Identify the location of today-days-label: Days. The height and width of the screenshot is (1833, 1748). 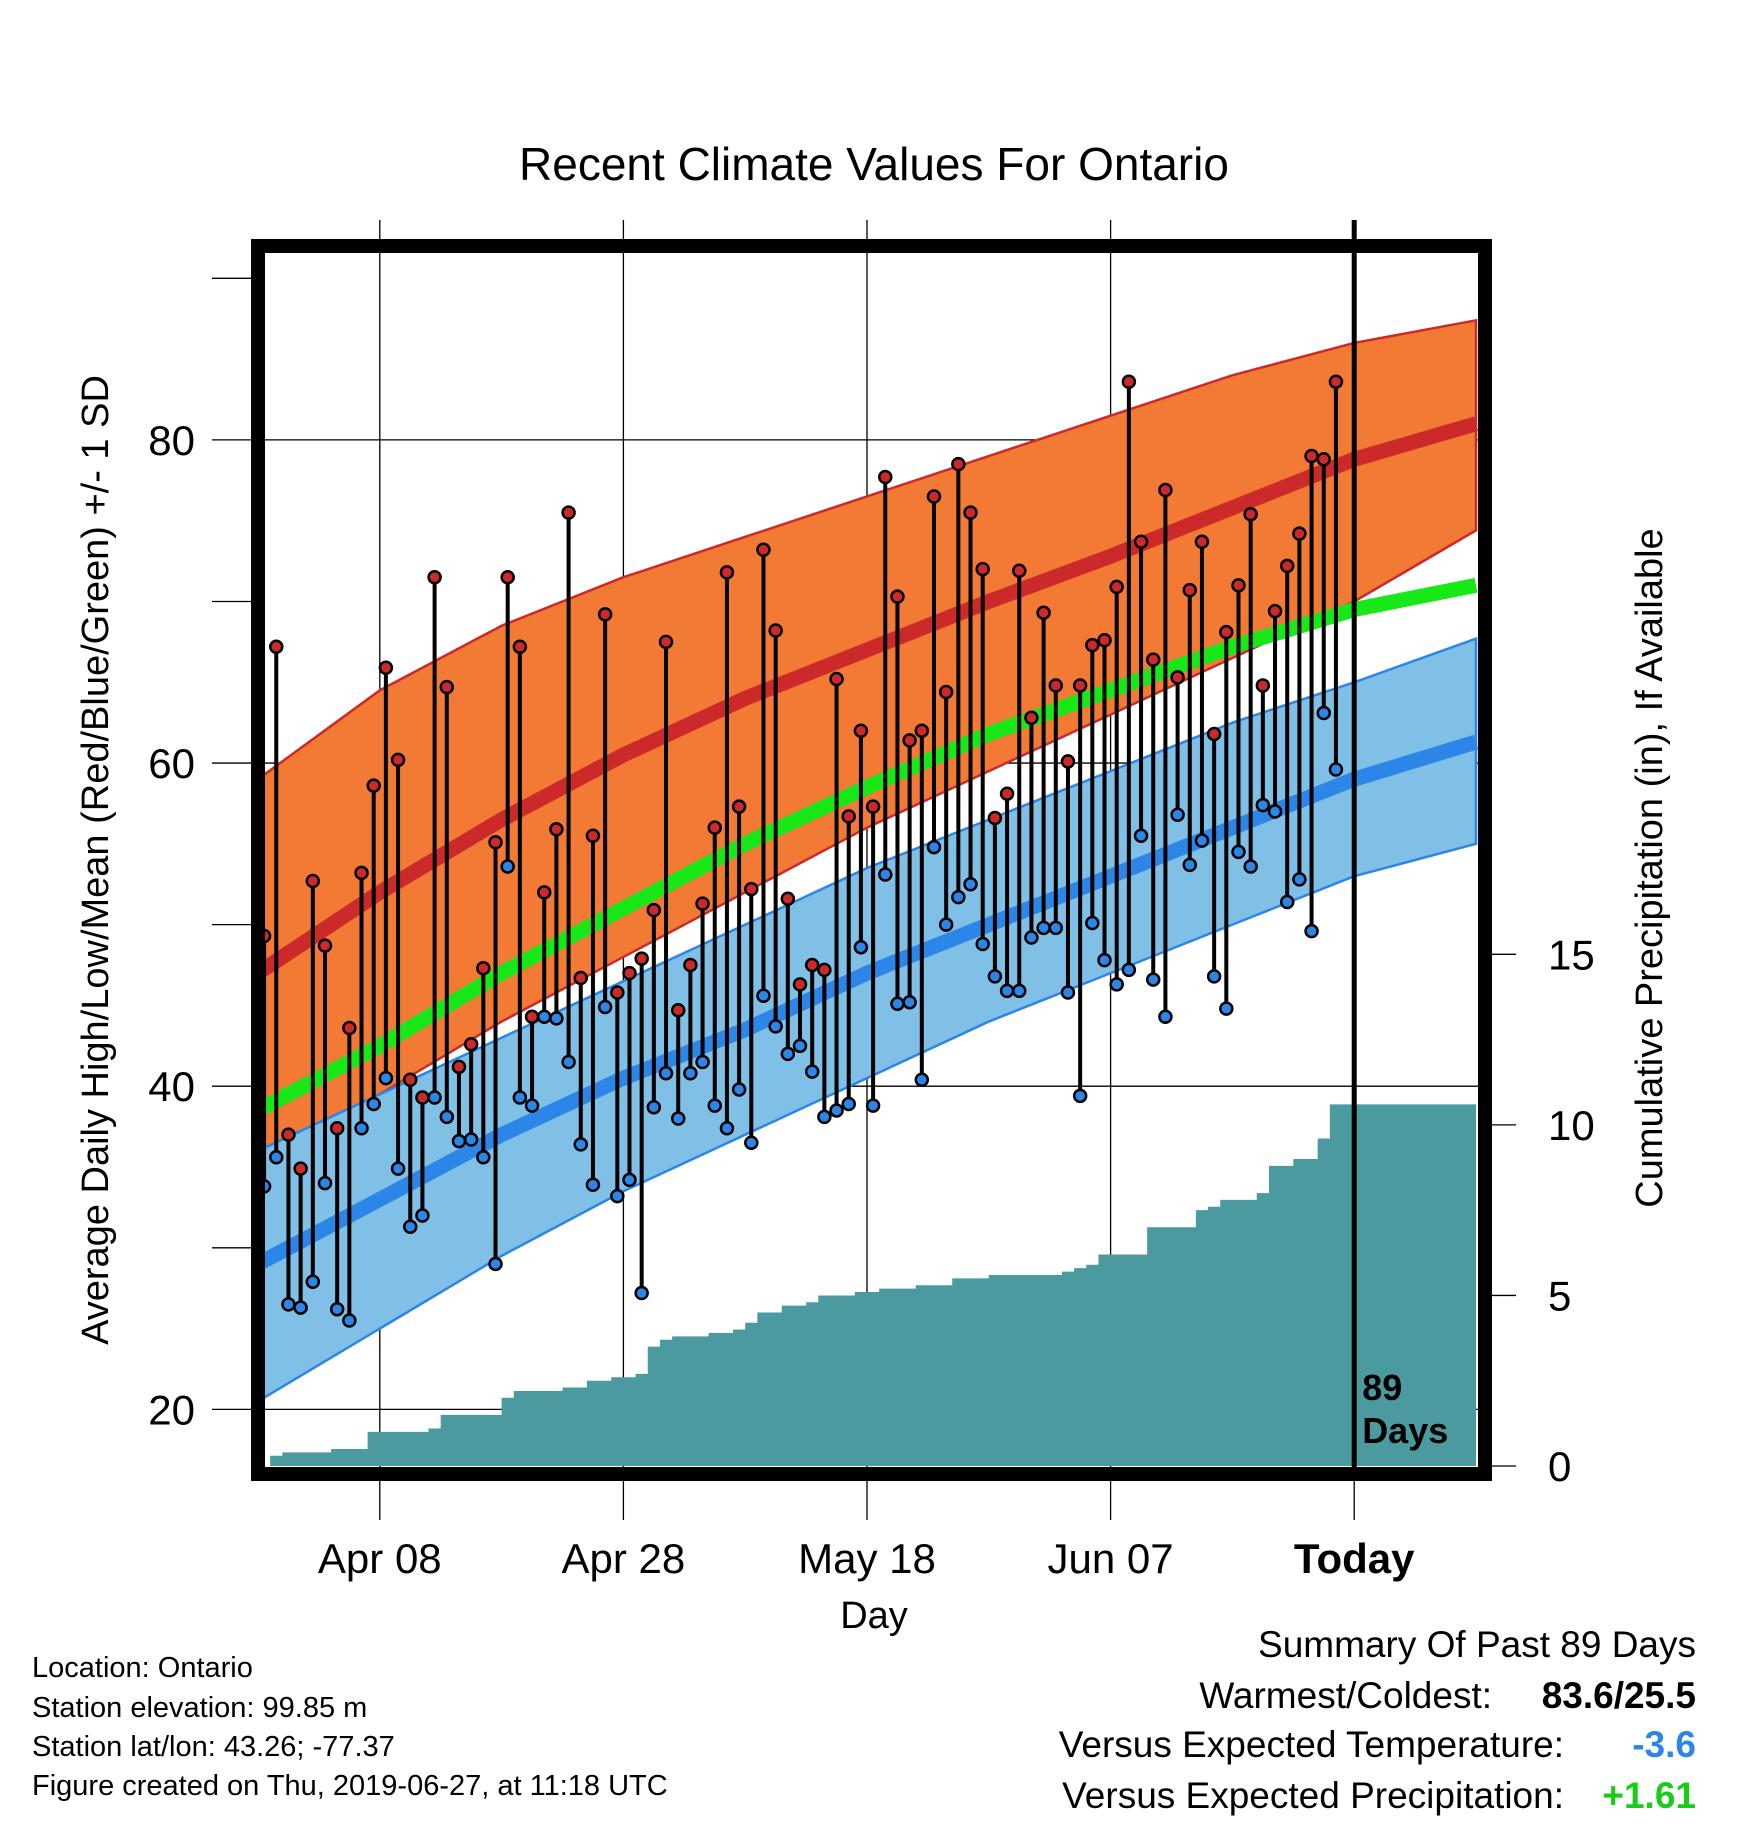
(1405, 1430).